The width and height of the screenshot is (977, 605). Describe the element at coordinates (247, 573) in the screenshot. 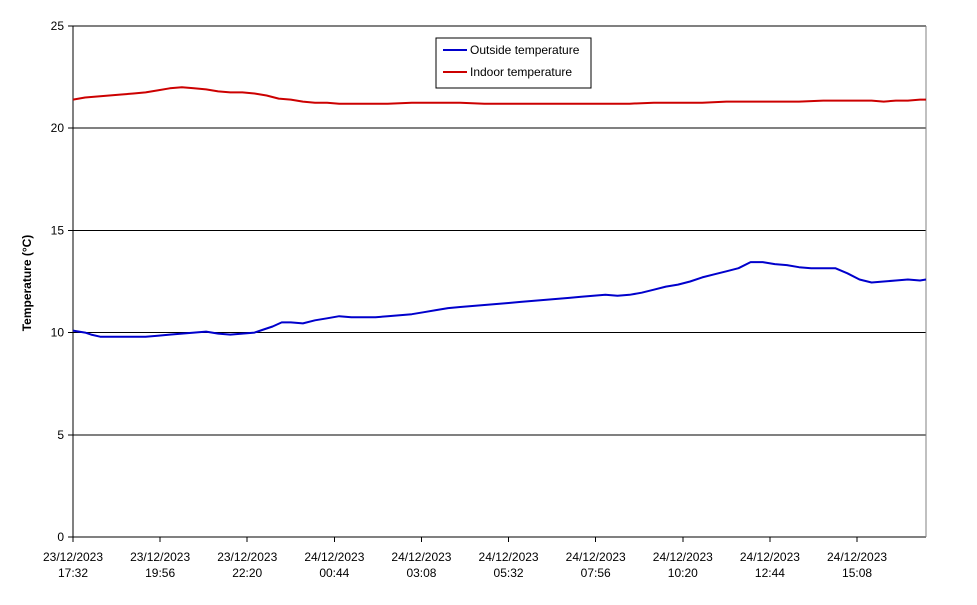

I see `x-tick-label-time: 22:20` at that location.